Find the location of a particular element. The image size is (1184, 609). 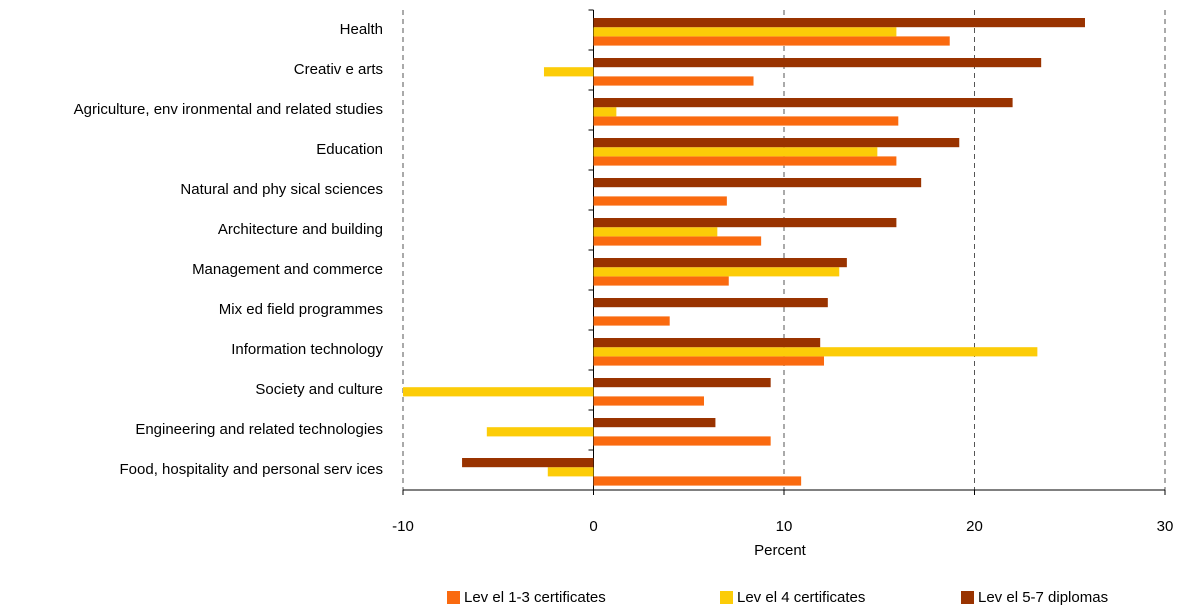

y-tick-label: Engineering and related technologies is located at coordinates (259, 429).